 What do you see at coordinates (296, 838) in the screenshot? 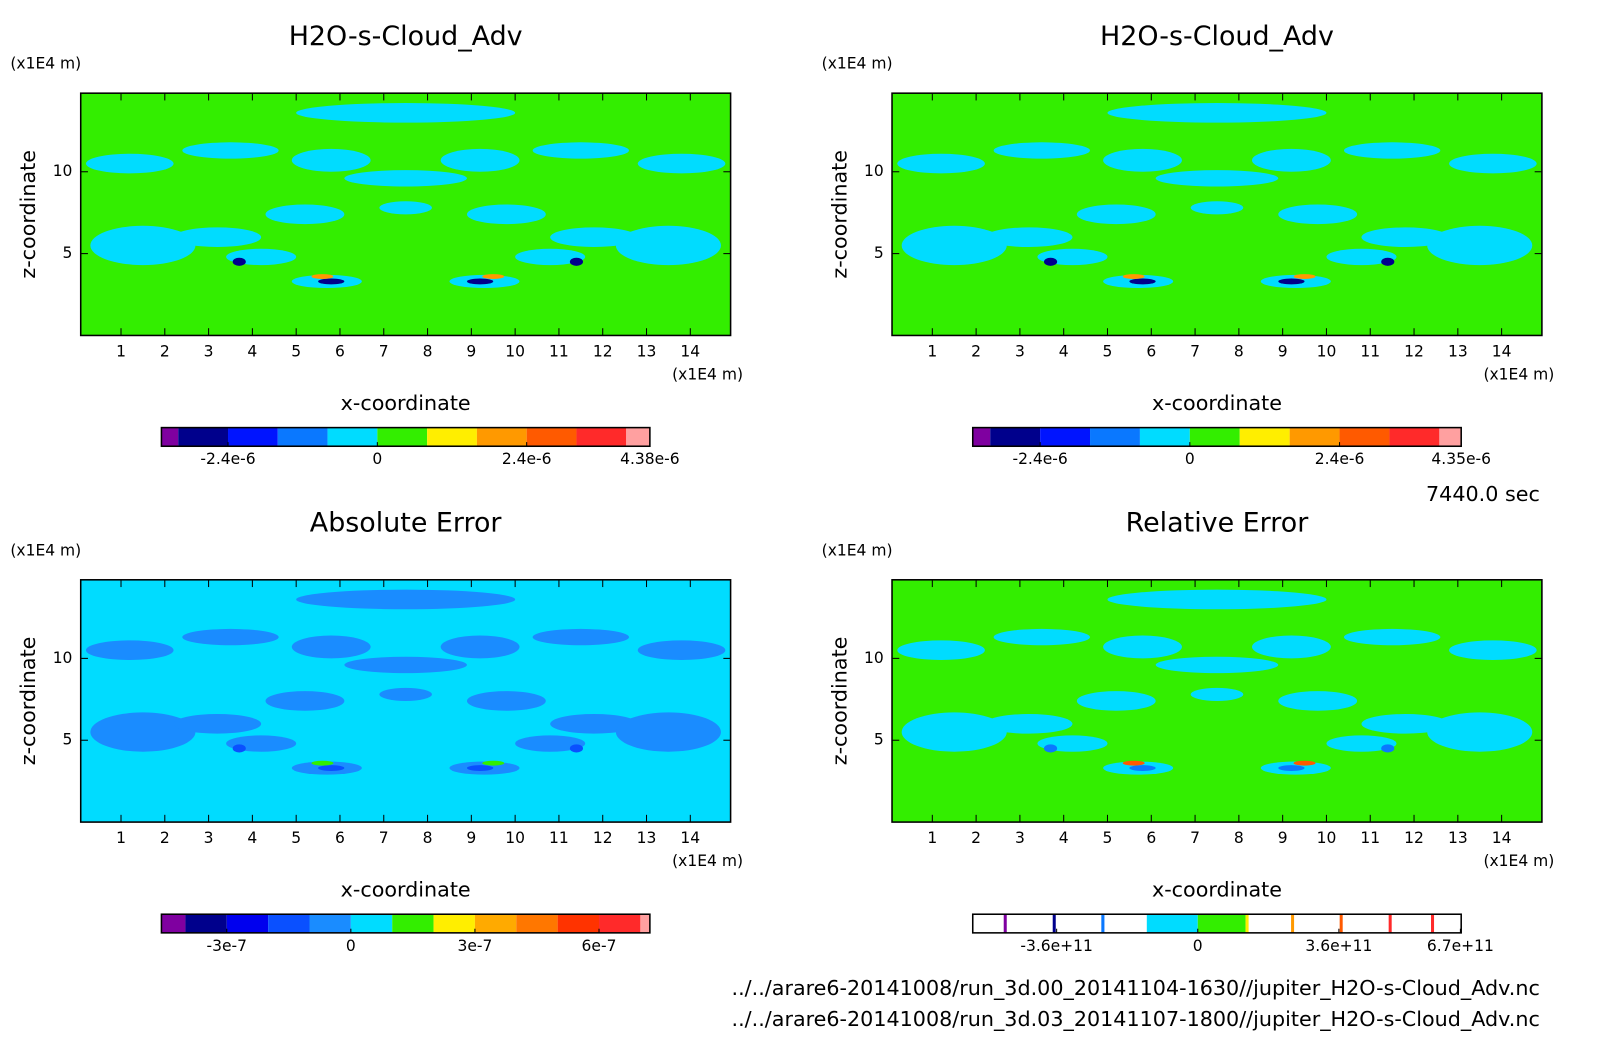
I see `x-tick-label: 5` at bounding box center [296, 838].